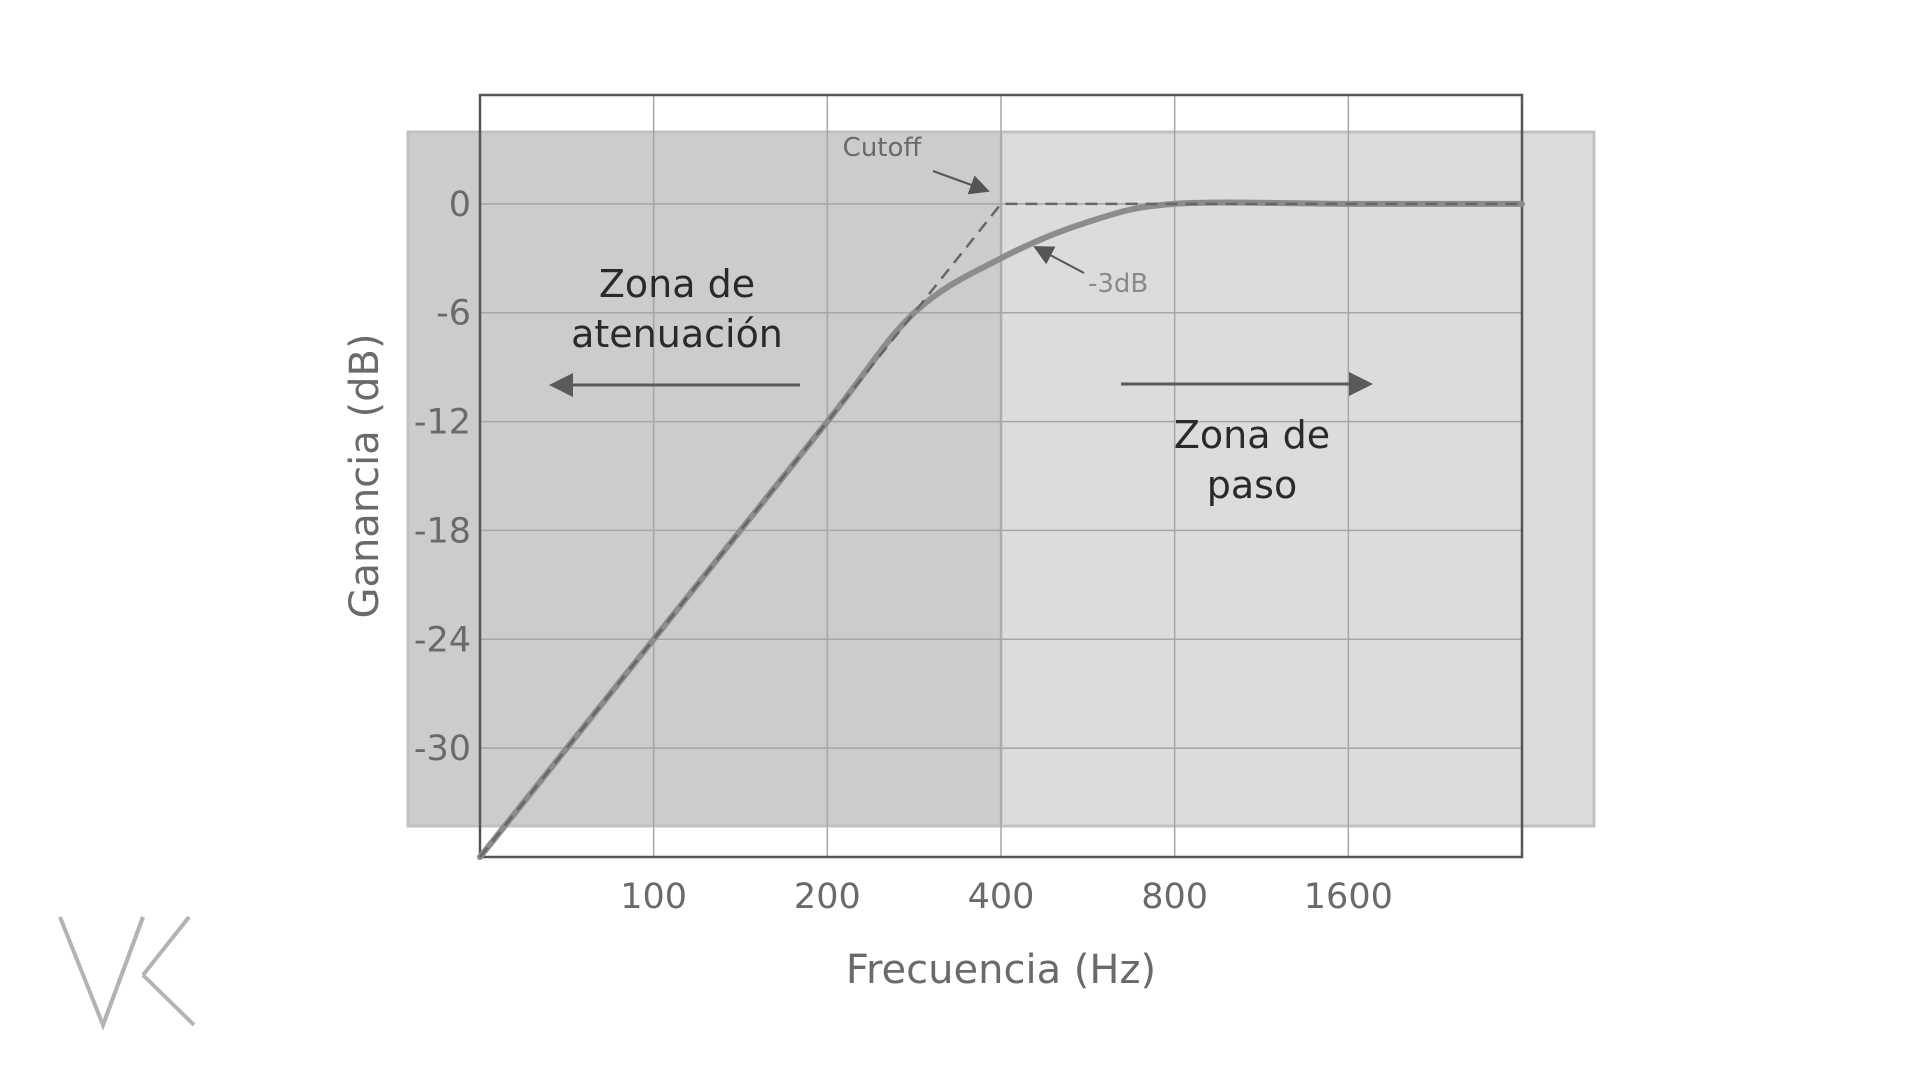  I want to click on zone-label-pass: Zona de paso, so click(1252, 460).